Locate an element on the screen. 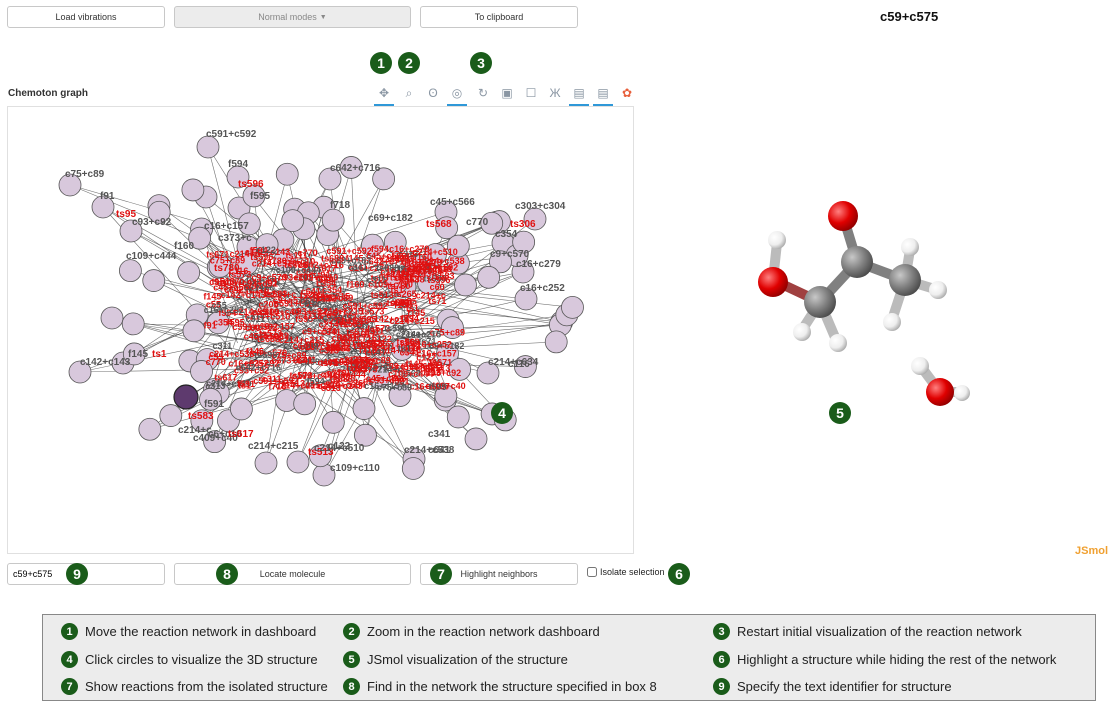 The width and height of the screenshot is (1118, 707). save-icon: ▣ is located at coordinates (507, 93).